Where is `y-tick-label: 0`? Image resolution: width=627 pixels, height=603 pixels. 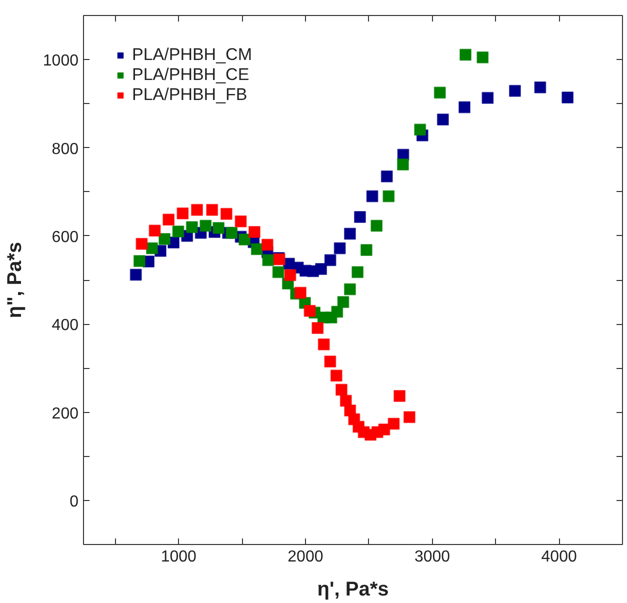 y-tick-label: 0 is located at coordinates (74, 501).